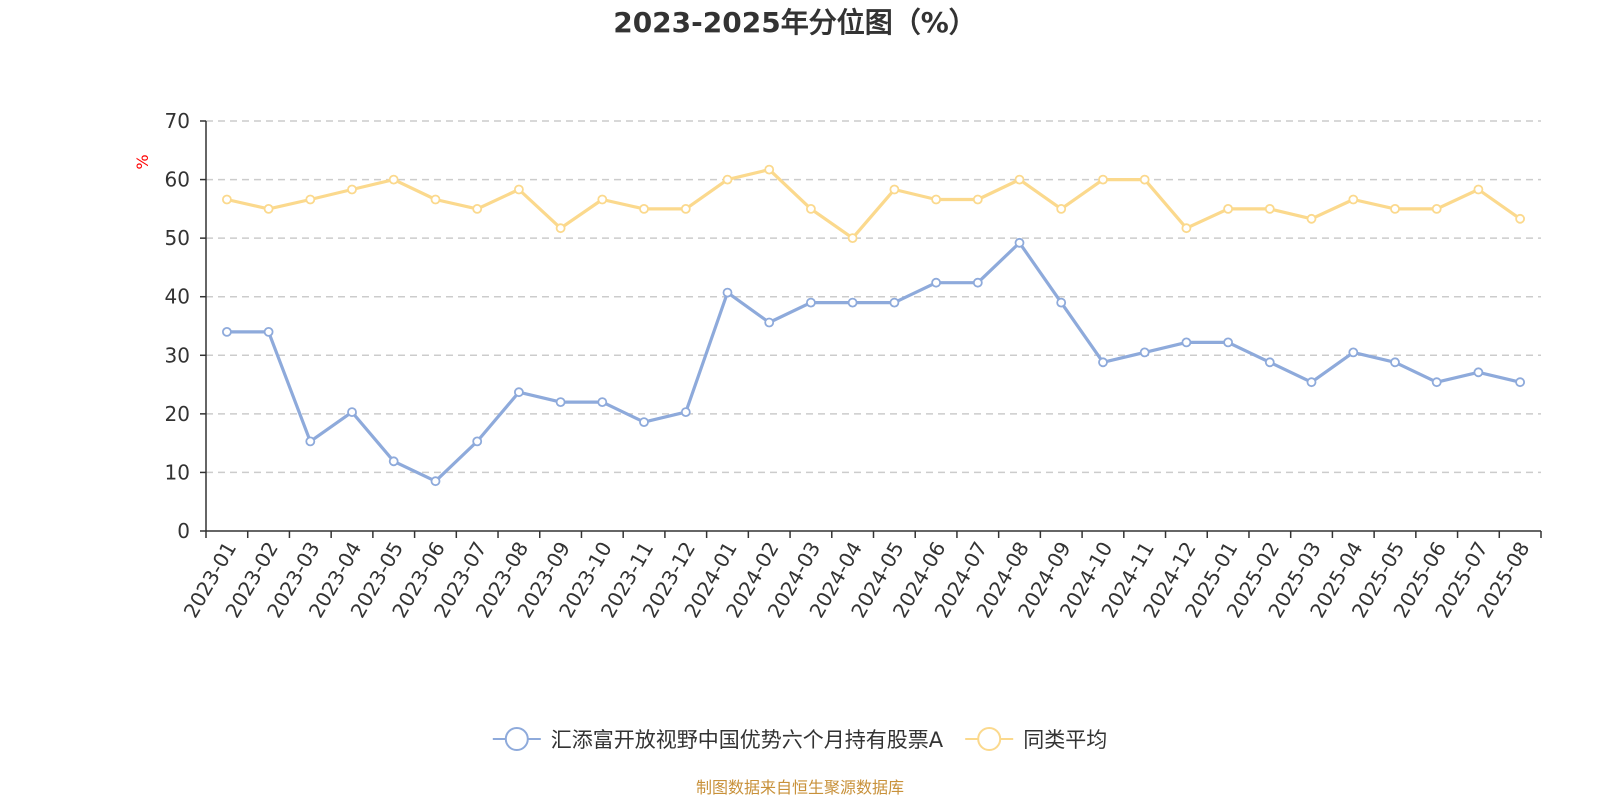  I want to click on source-note: 制图数据来自恒生聚源数据库, so click(800, 787).